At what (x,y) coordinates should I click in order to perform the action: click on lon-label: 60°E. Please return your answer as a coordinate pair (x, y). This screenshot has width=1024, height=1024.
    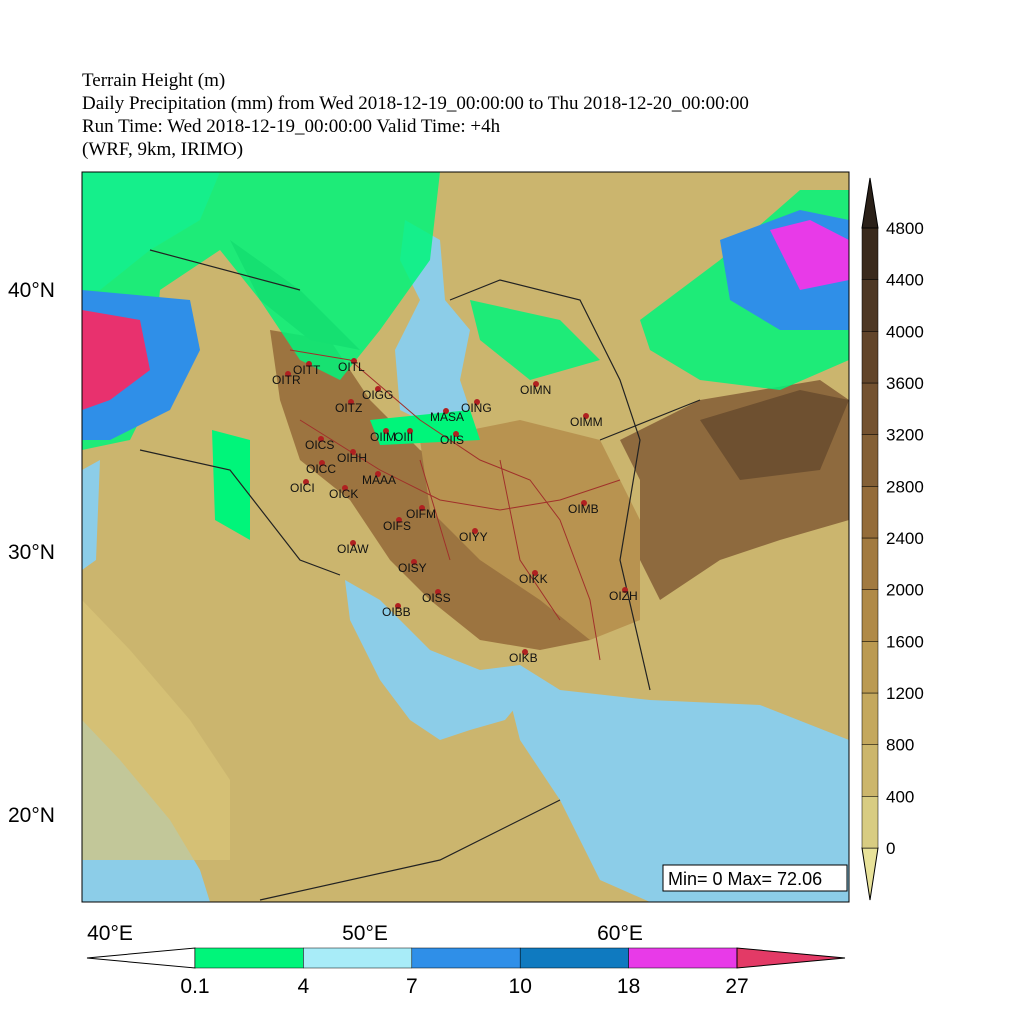
    Looking at the image, I should click on (620, 933).